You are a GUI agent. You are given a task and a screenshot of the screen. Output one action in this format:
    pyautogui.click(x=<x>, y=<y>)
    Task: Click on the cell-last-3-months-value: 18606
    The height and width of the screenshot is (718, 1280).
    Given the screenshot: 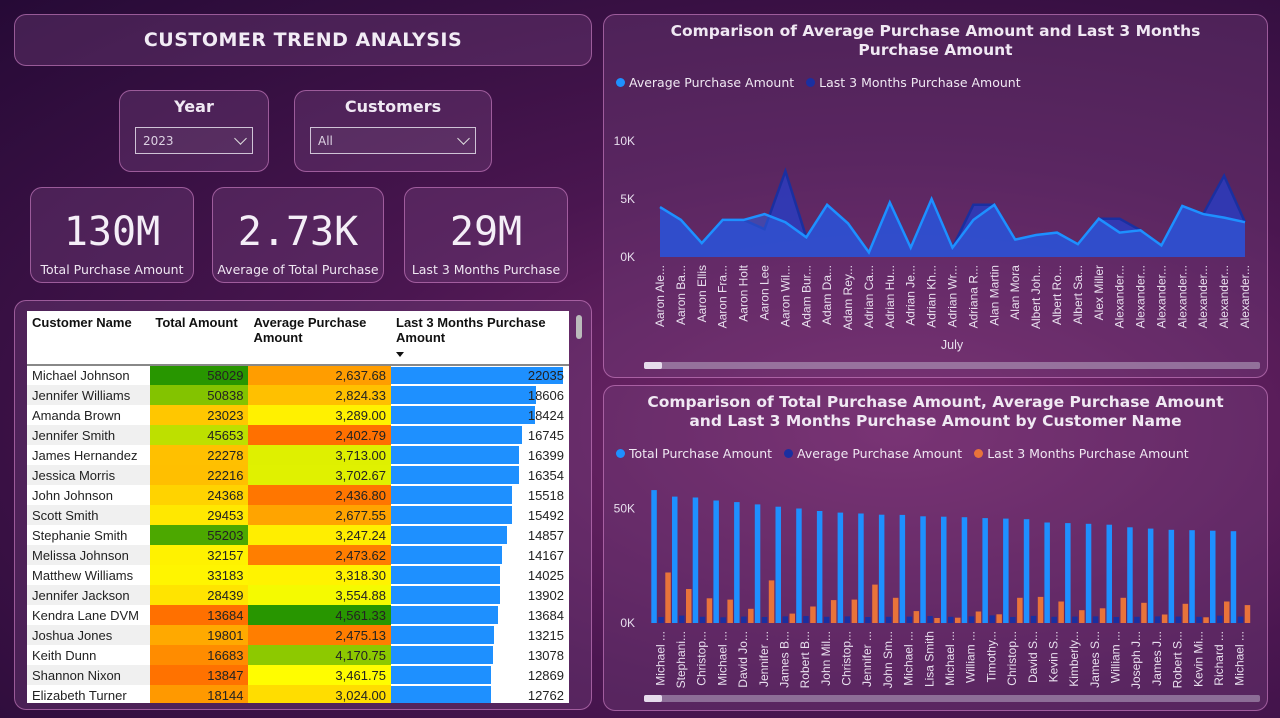 What is the action you would take?
    pyautogui.click(x=545, y=395)
    